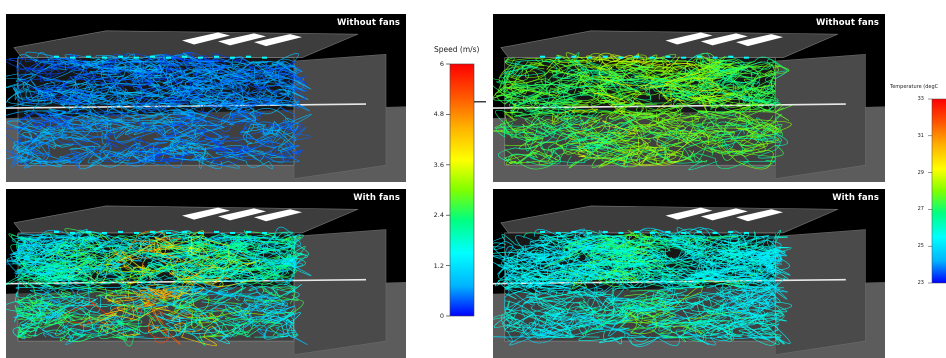 Image resolution: width=946 pixels, height=358 pixels. Describe the element at coordinates (724, 39) in the screenshot. I see `skylight` at that location.